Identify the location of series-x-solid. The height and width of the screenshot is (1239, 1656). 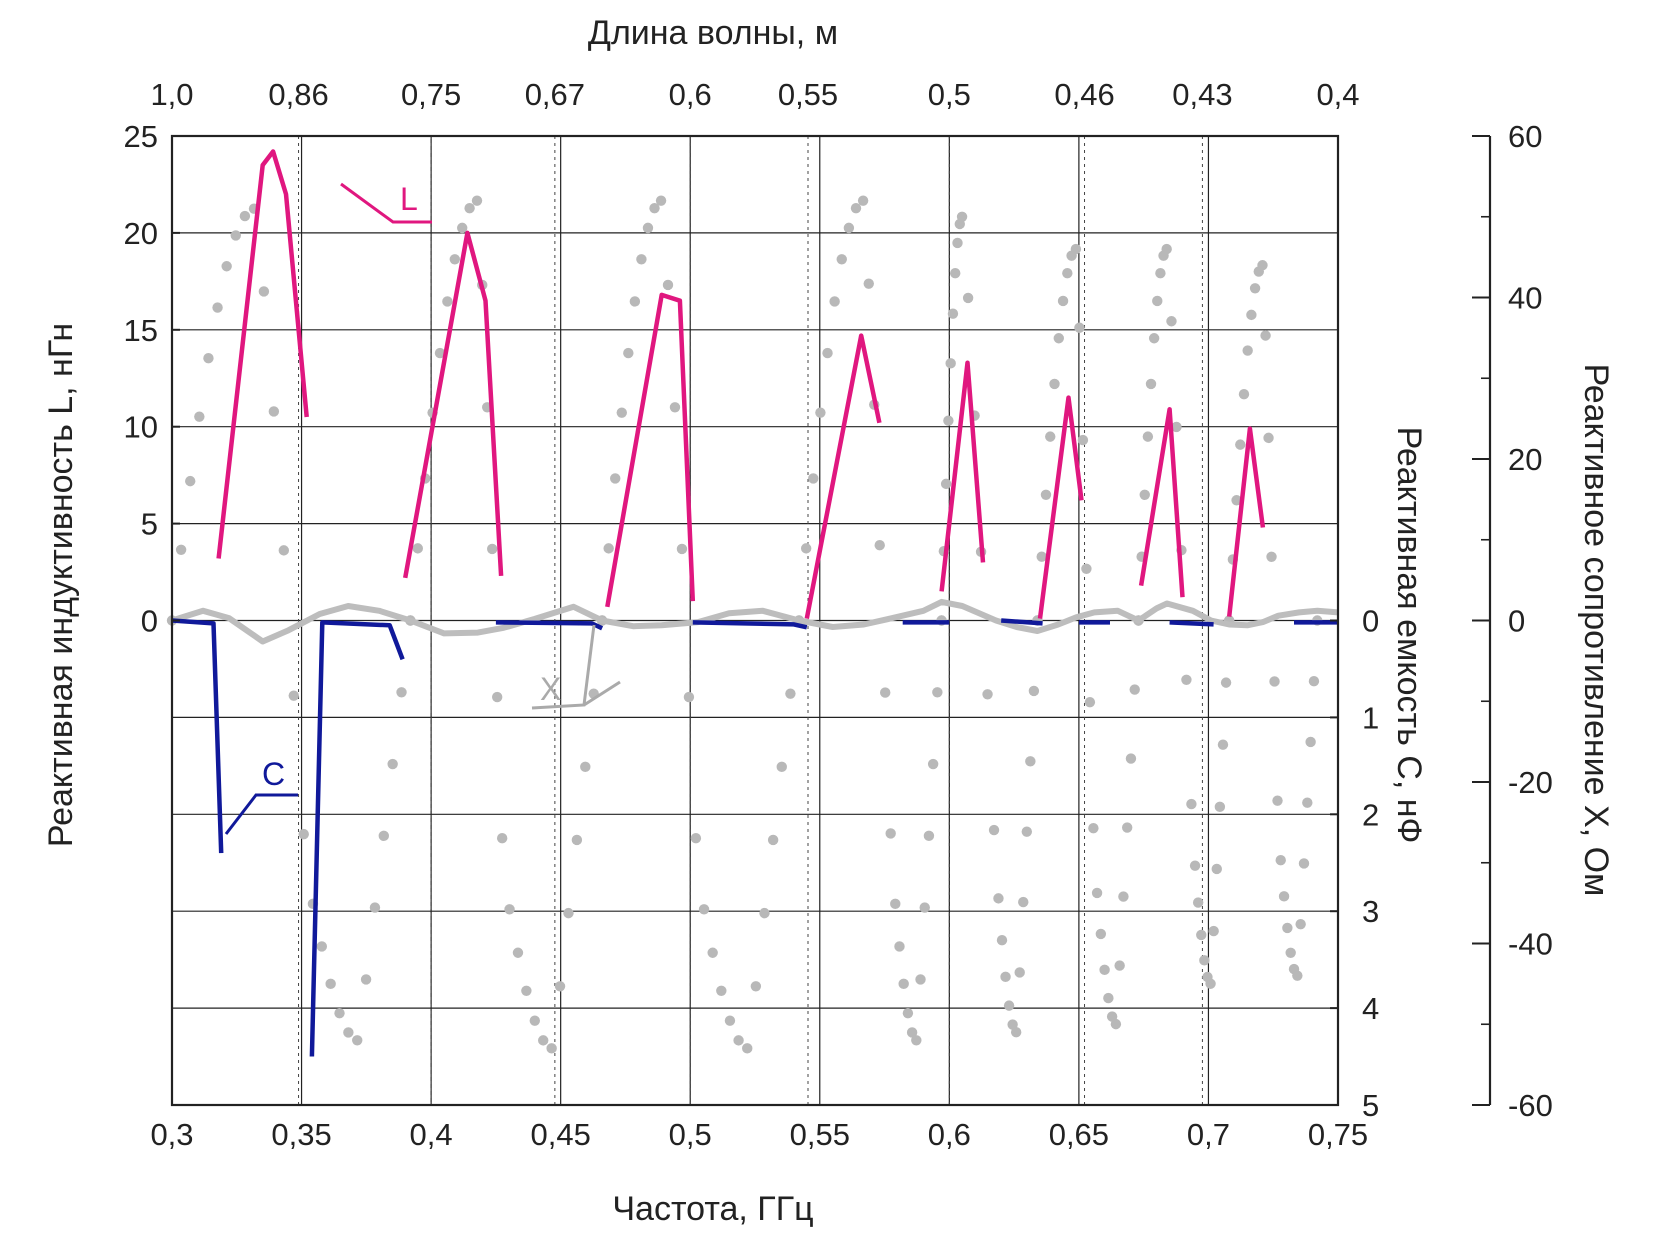
(755, 621).